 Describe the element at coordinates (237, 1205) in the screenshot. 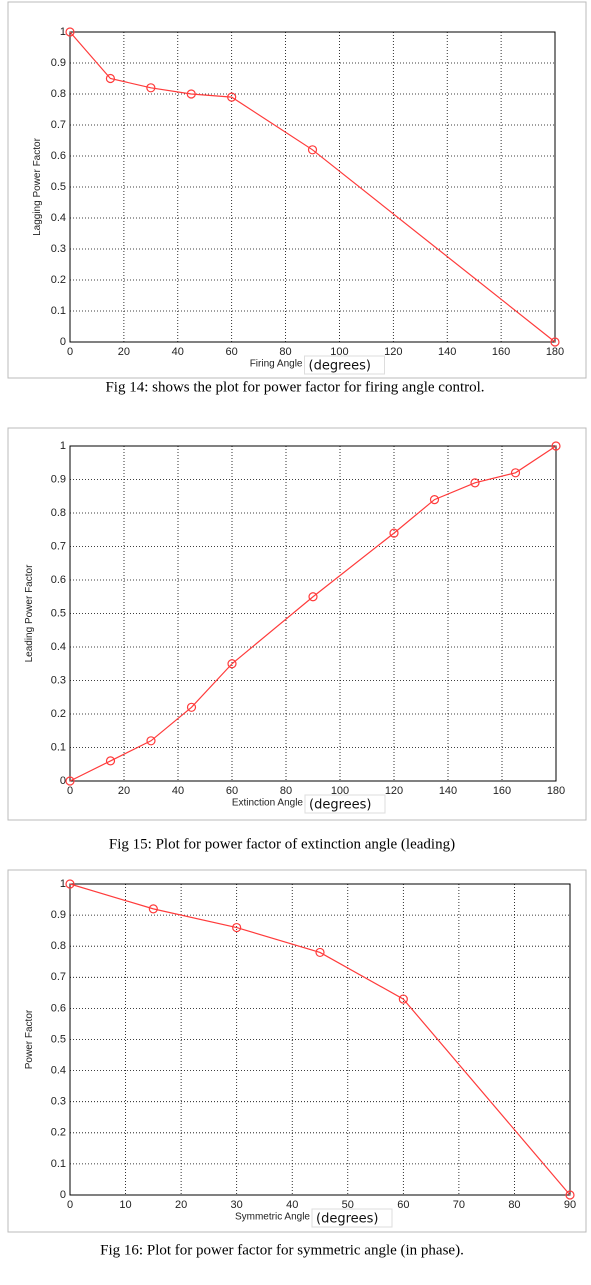

I see `x-tick-label: 30` at that location.